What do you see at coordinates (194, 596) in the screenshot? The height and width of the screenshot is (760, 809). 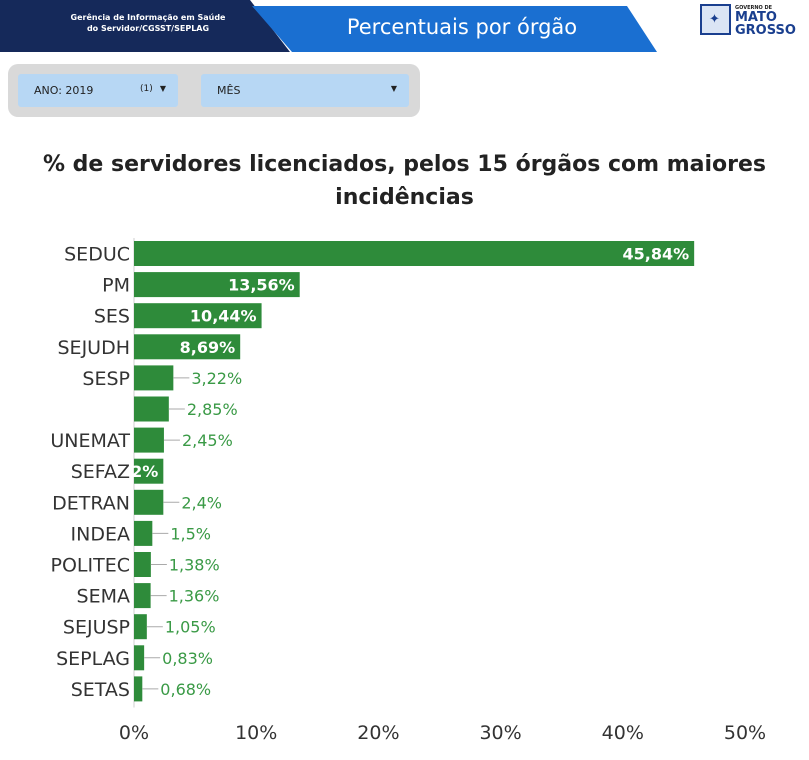 I see `data-label: 1,36%` at bounding box center [194, 596].